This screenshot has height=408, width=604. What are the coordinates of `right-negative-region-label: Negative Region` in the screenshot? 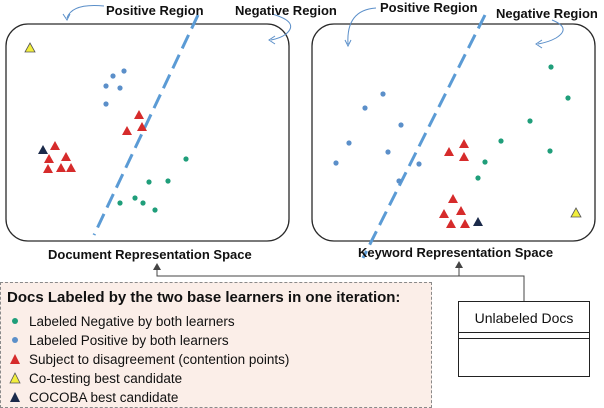 It's located at (547, 13).